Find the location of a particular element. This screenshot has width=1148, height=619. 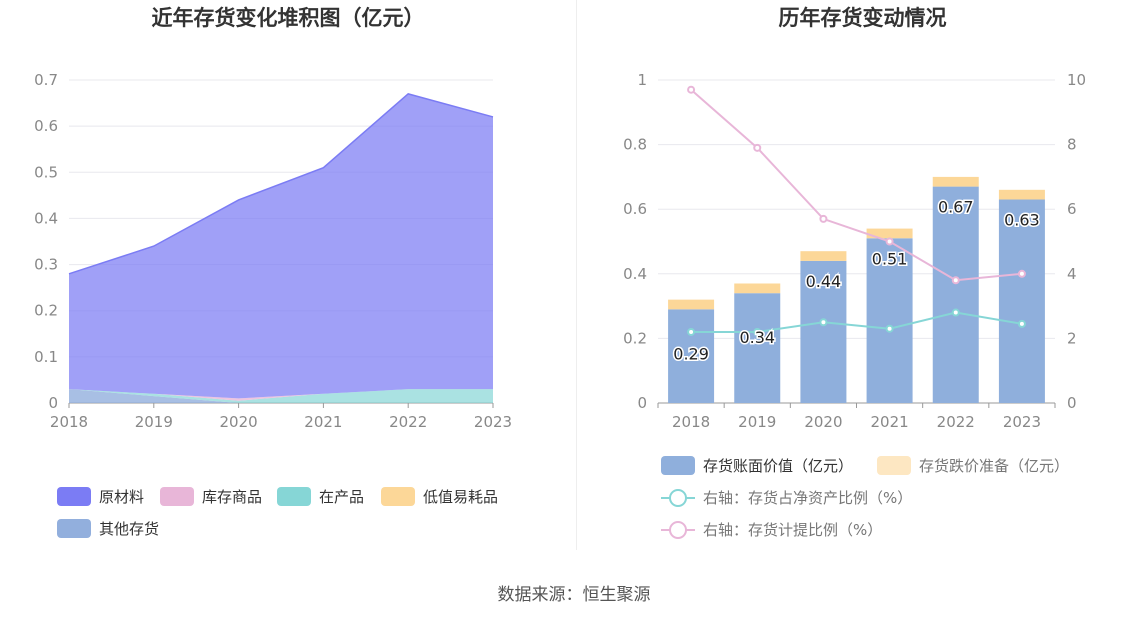

legend-label: 存货账面价值（亿元） is located at coordinates (778, 466).